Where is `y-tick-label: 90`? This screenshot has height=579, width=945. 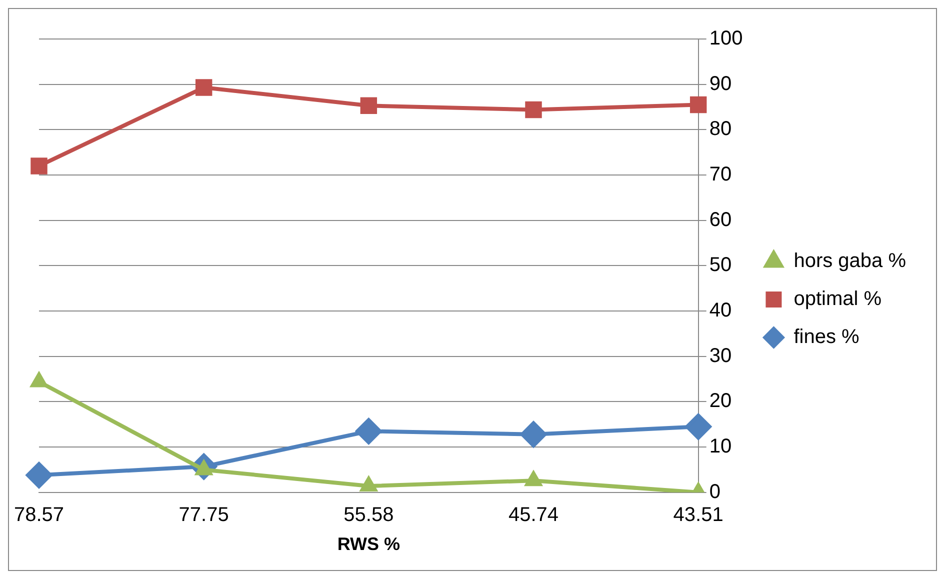
y-tick-label: 90 is located at coordinates (720, 83).